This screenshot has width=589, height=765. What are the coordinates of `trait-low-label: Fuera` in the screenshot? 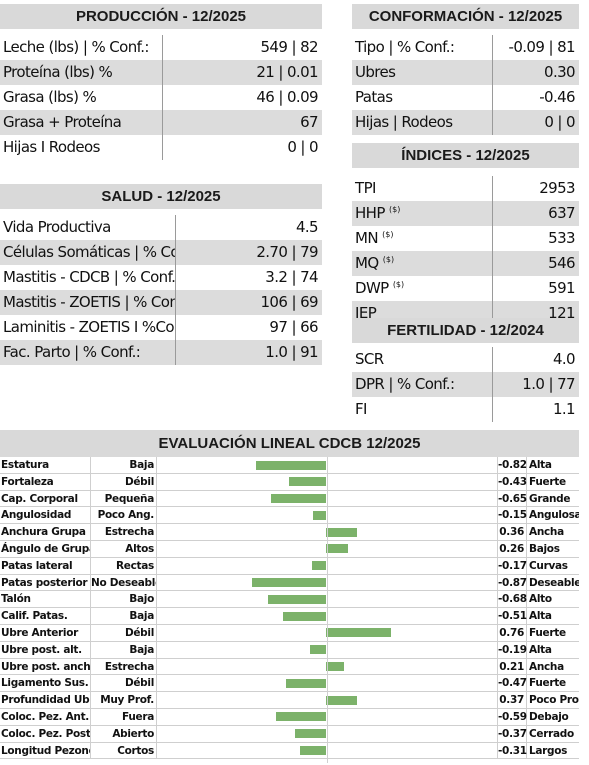 It's located at (124, 716).